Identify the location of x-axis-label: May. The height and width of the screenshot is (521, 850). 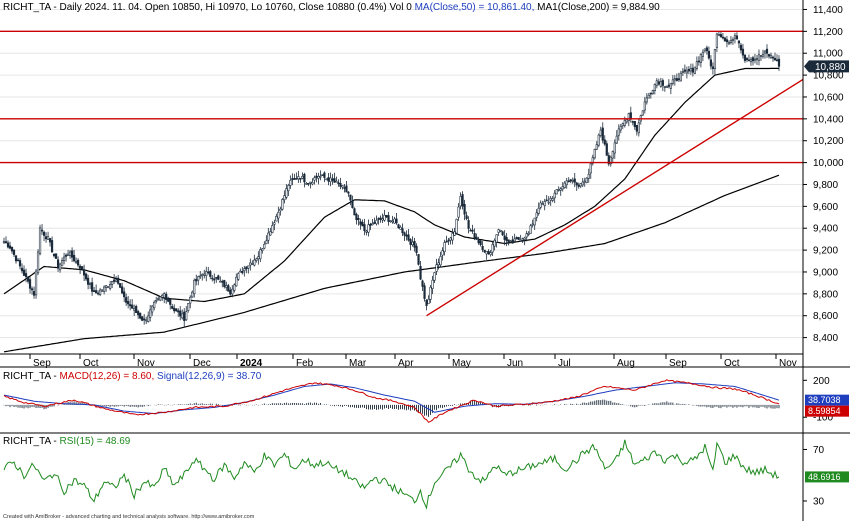
(461, 363).